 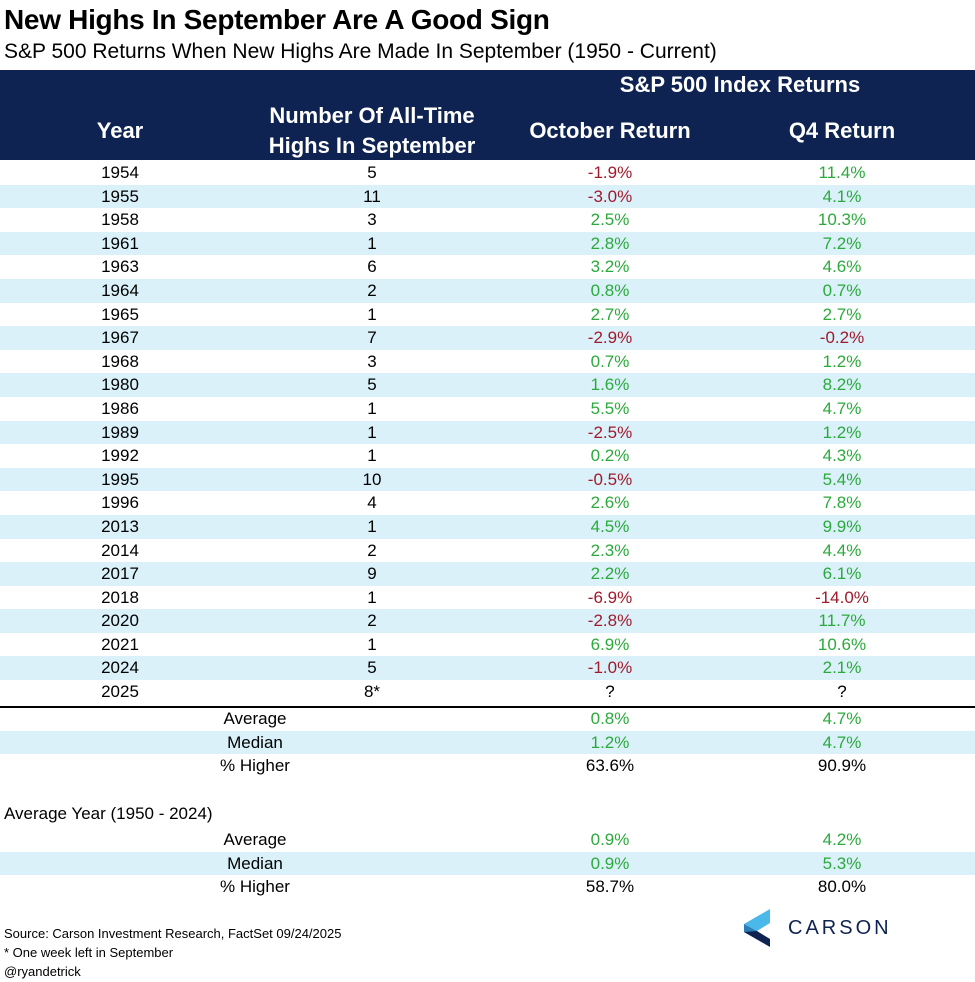 What do you see at coordinates (120, 432) in the screenshot?
I see `cell-year: 1989` at bounding box center [120, 432].